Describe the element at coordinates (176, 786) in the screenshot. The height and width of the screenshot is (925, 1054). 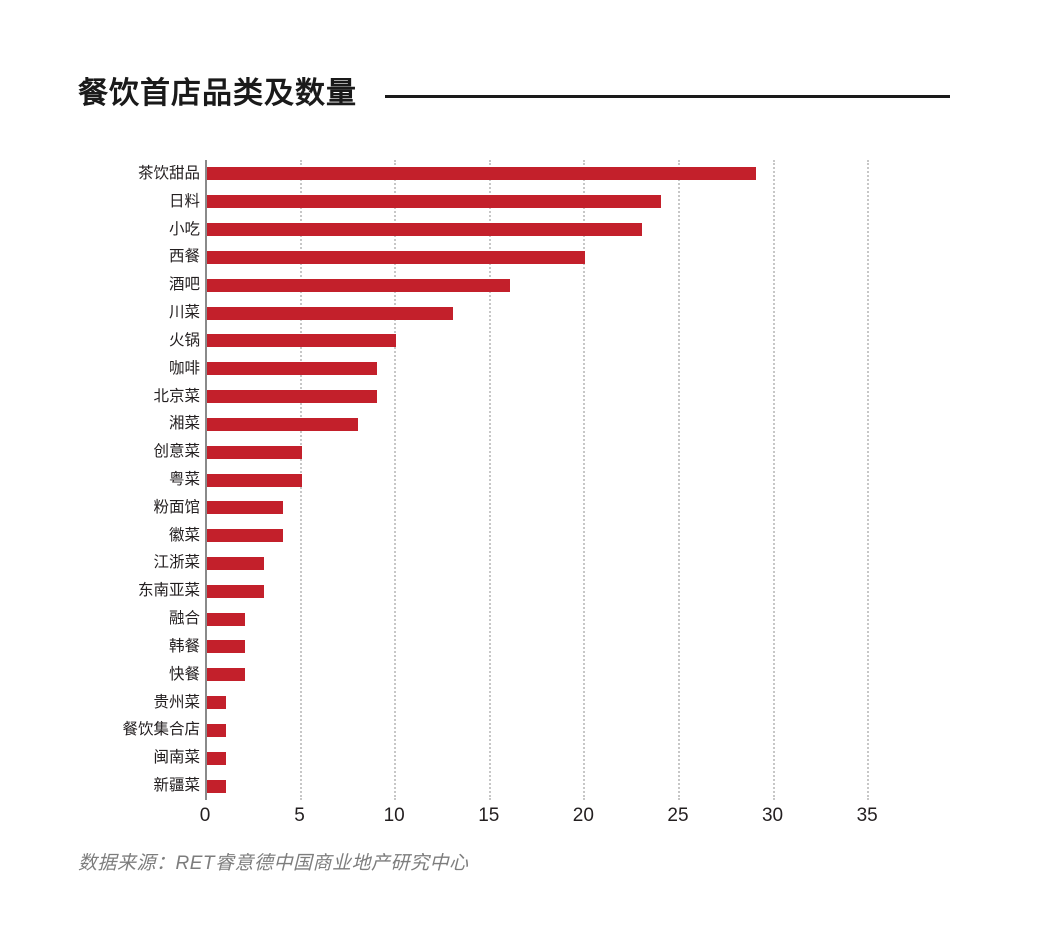
I see `category-label: 新疆菜` at that location.